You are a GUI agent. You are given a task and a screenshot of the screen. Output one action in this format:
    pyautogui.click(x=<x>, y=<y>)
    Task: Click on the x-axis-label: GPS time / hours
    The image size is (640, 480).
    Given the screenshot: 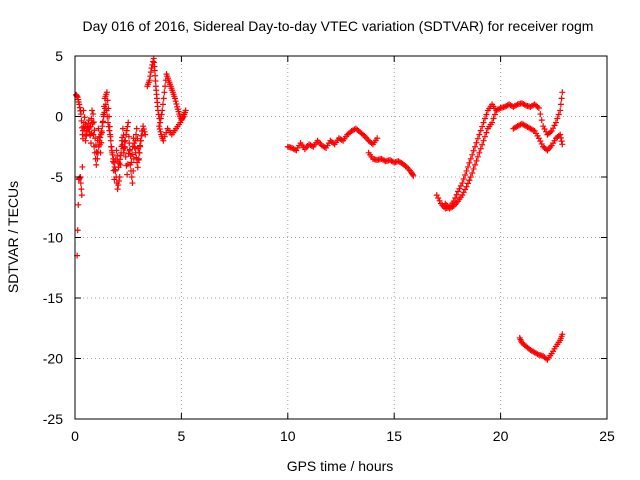 What is the action you would take?
    pyautogui.click(x=340, y=466)
    